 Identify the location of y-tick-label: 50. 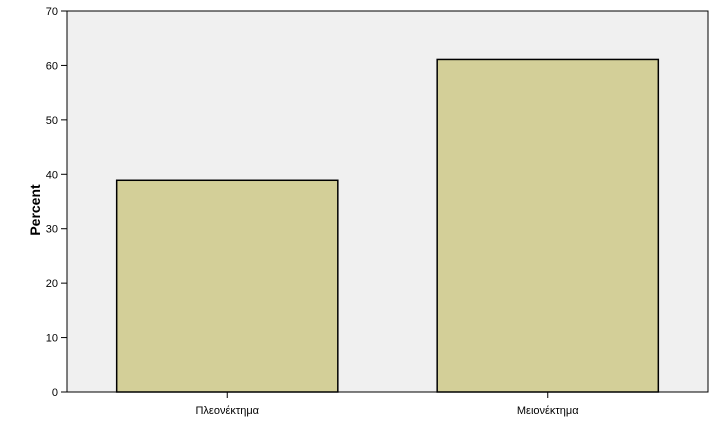
(52, 121).